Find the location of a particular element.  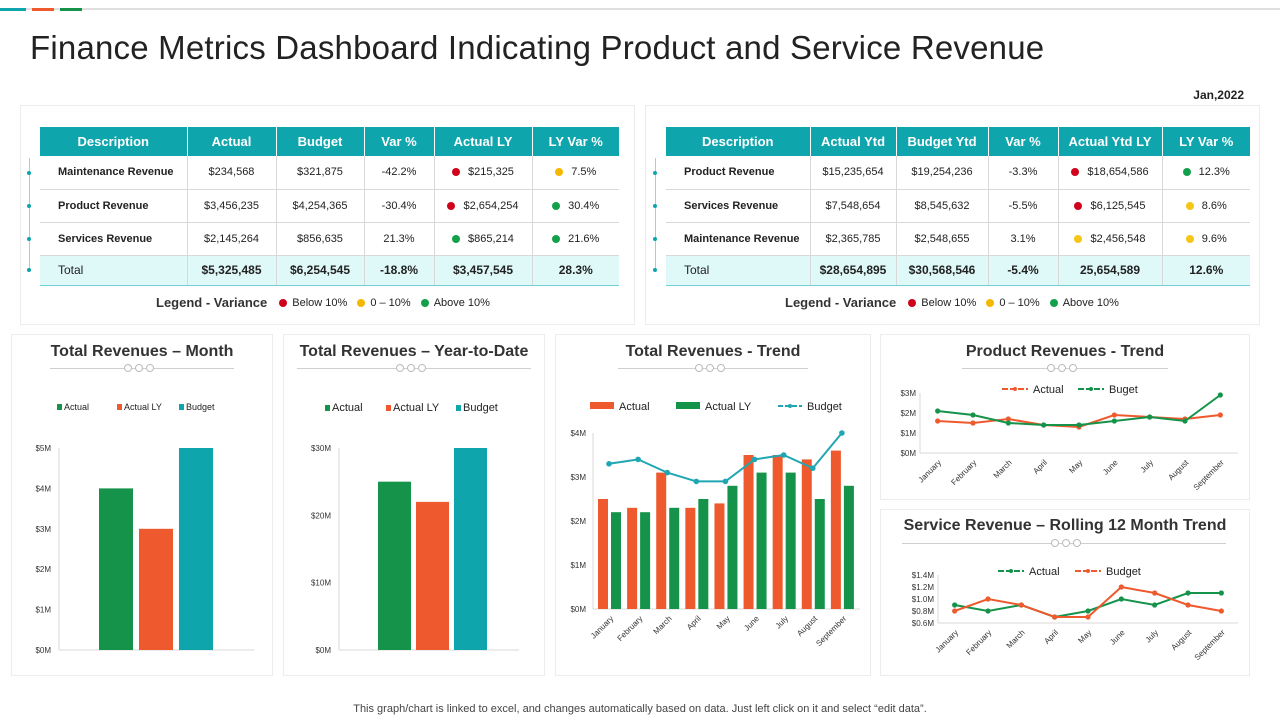

top-rule is located at coordinates (640, 9).